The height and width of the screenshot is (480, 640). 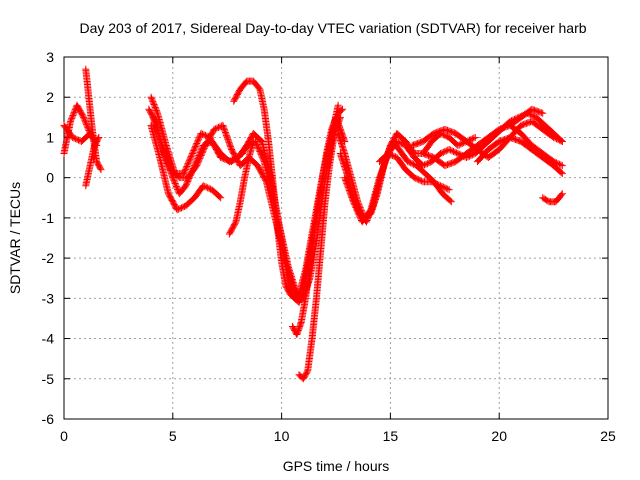 What do you see at coordinates (48, 258) in the screenshot?
I see `y-tick-label: -2` at bounding box center [48, 258].